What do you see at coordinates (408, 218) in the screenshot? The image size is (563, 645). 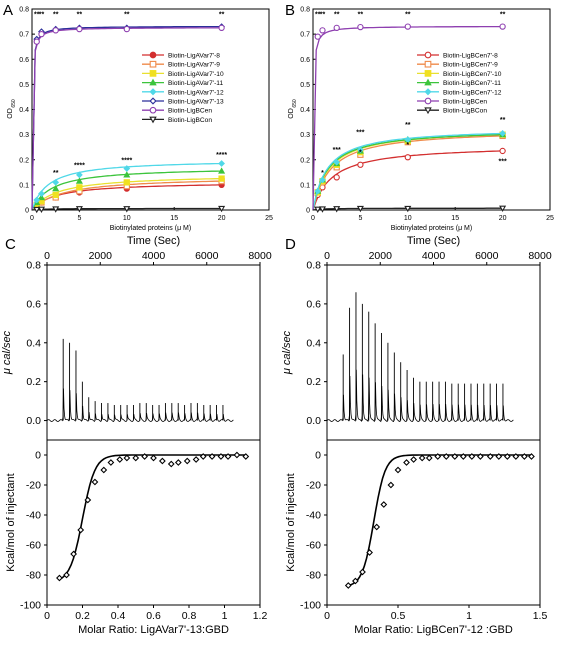 I see `x-tick-label: 10` at bounding box center [408, 218].